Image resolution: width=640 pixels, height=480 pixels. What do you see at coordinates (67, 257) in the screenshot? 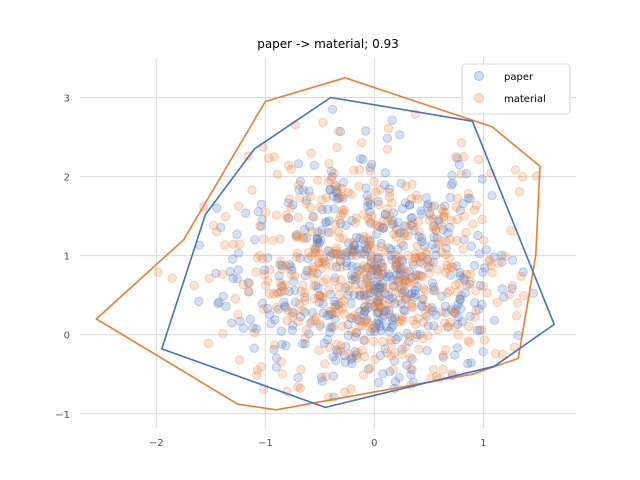
I see `y-tick-label: 1` at bounding box center [67, 257].